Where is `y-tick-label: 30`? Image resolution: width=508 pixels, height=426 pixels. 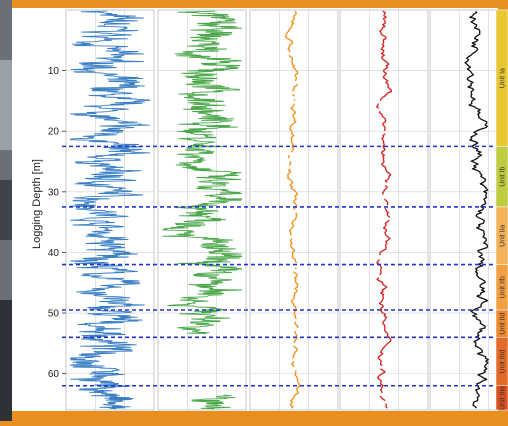 y-tick-label: 30 is located at coordinates (54, 192).